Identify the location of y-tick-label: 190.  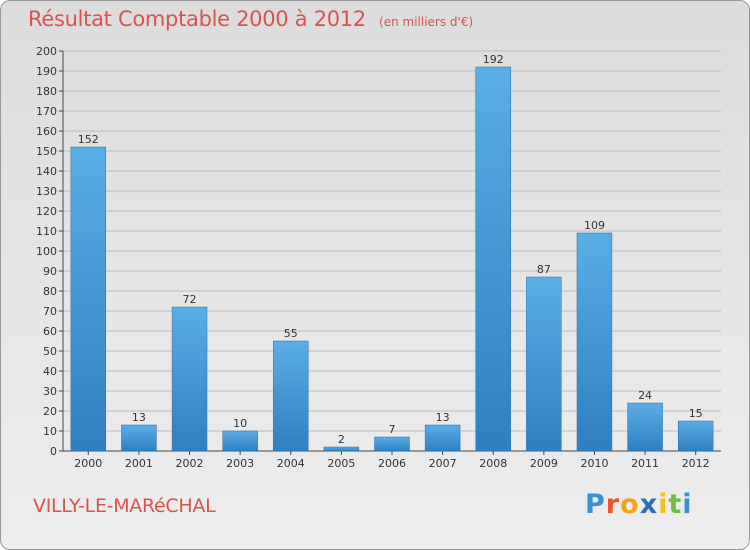
(46, 71).